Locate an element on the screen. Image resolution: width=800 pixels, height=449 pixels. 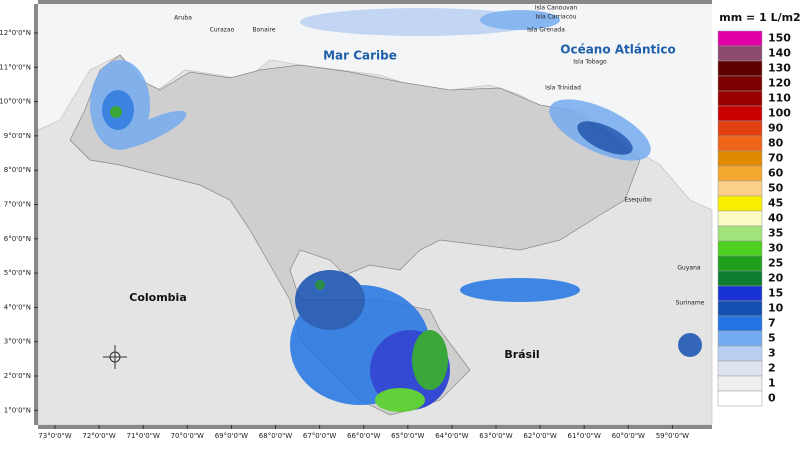
latitude-label: 11°0'0"N is located at coordinates (15, 67).